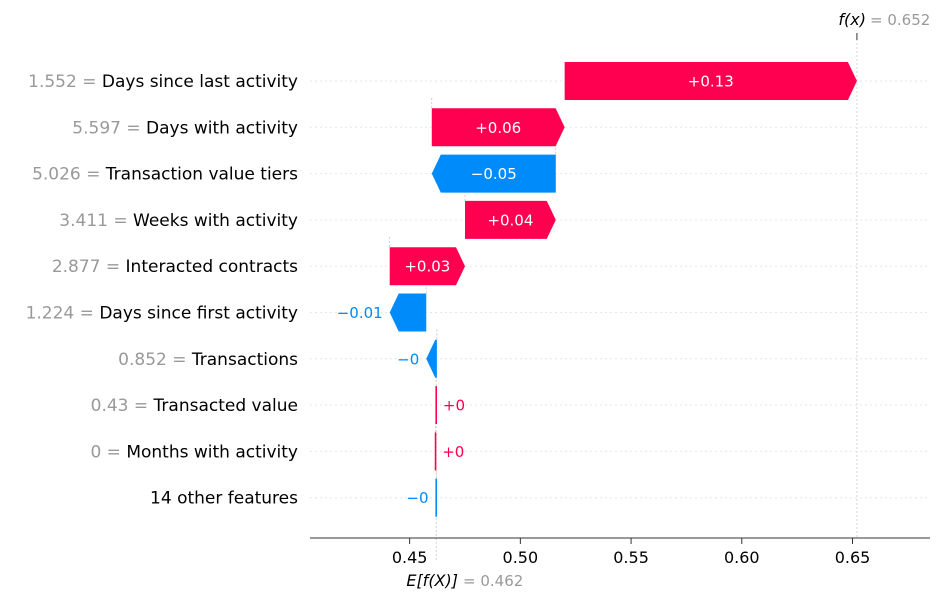 The image size is (944, 600). I want to click on feature-value: 5.597 =, so click(109, 128).